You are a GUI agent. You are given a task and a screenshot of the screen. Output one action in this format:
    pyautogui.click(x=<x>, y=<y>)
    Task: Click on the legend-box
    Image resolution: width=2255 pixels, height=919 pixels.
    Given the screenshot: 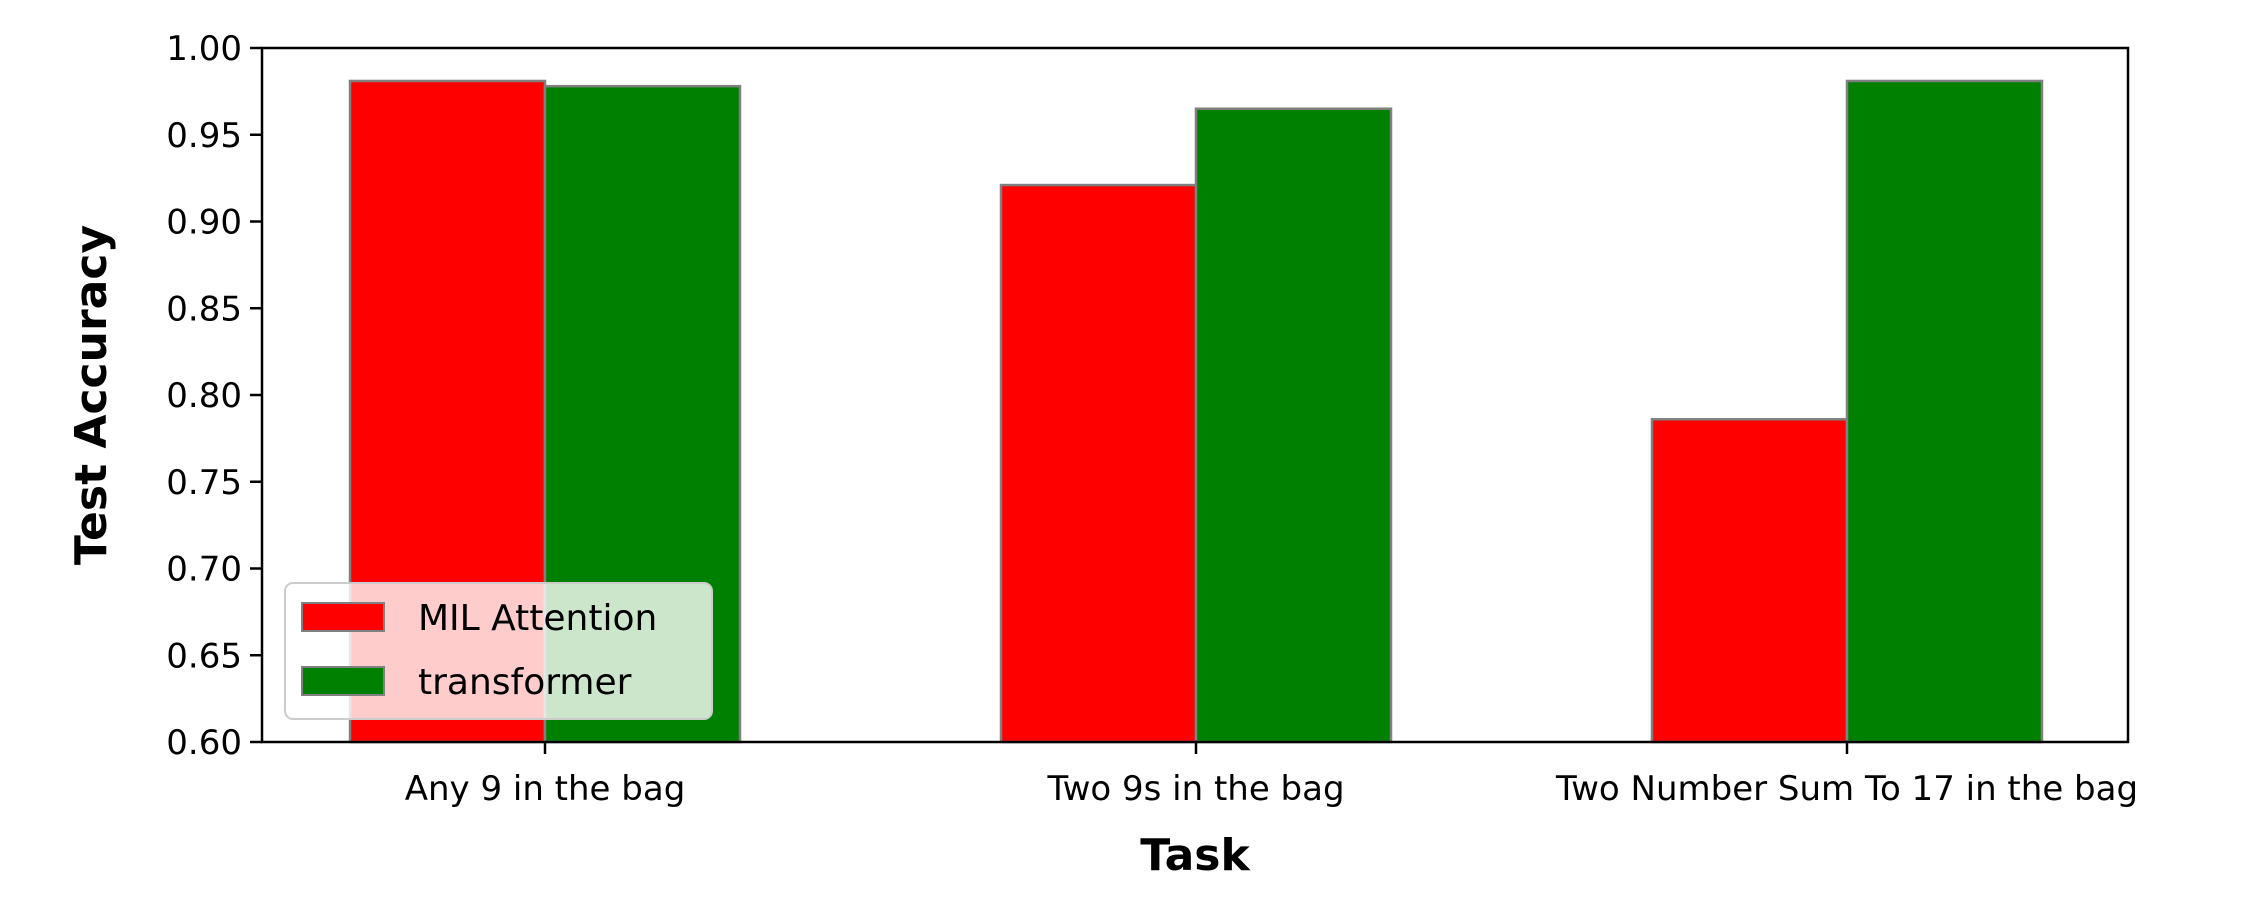 What is the action you would take?
    pyautogui.click(x=498, y=651)
    